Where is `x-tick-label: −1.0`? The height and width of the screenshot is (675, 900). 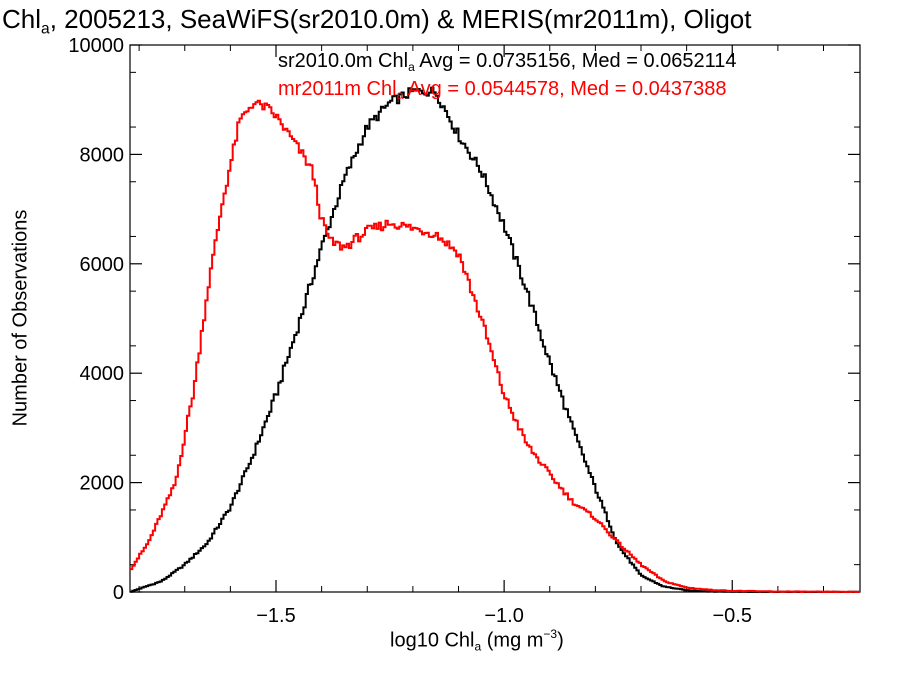 x-tick-label: −1.0 is located at coordinates (503, 616).